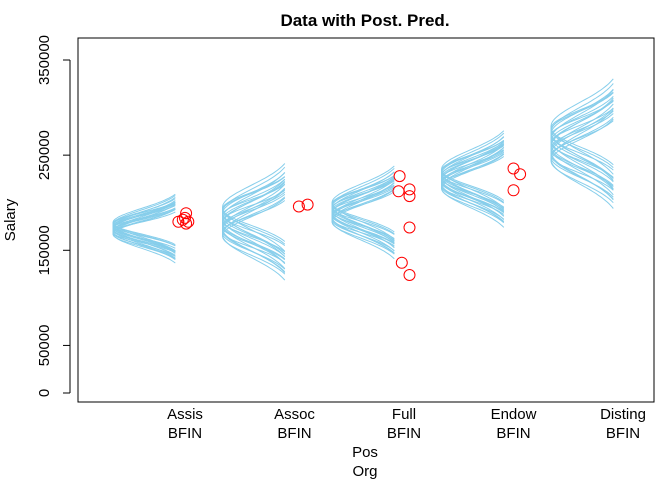 Image resolution: width=672 pixels, height=480 pixels. I want to click on y-axis-label: Salary, so click(10, 219).